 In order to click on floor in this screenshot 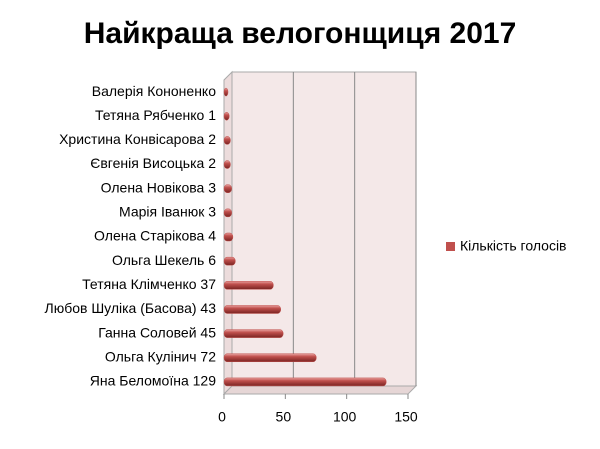, I will do `click(320, 390)`.